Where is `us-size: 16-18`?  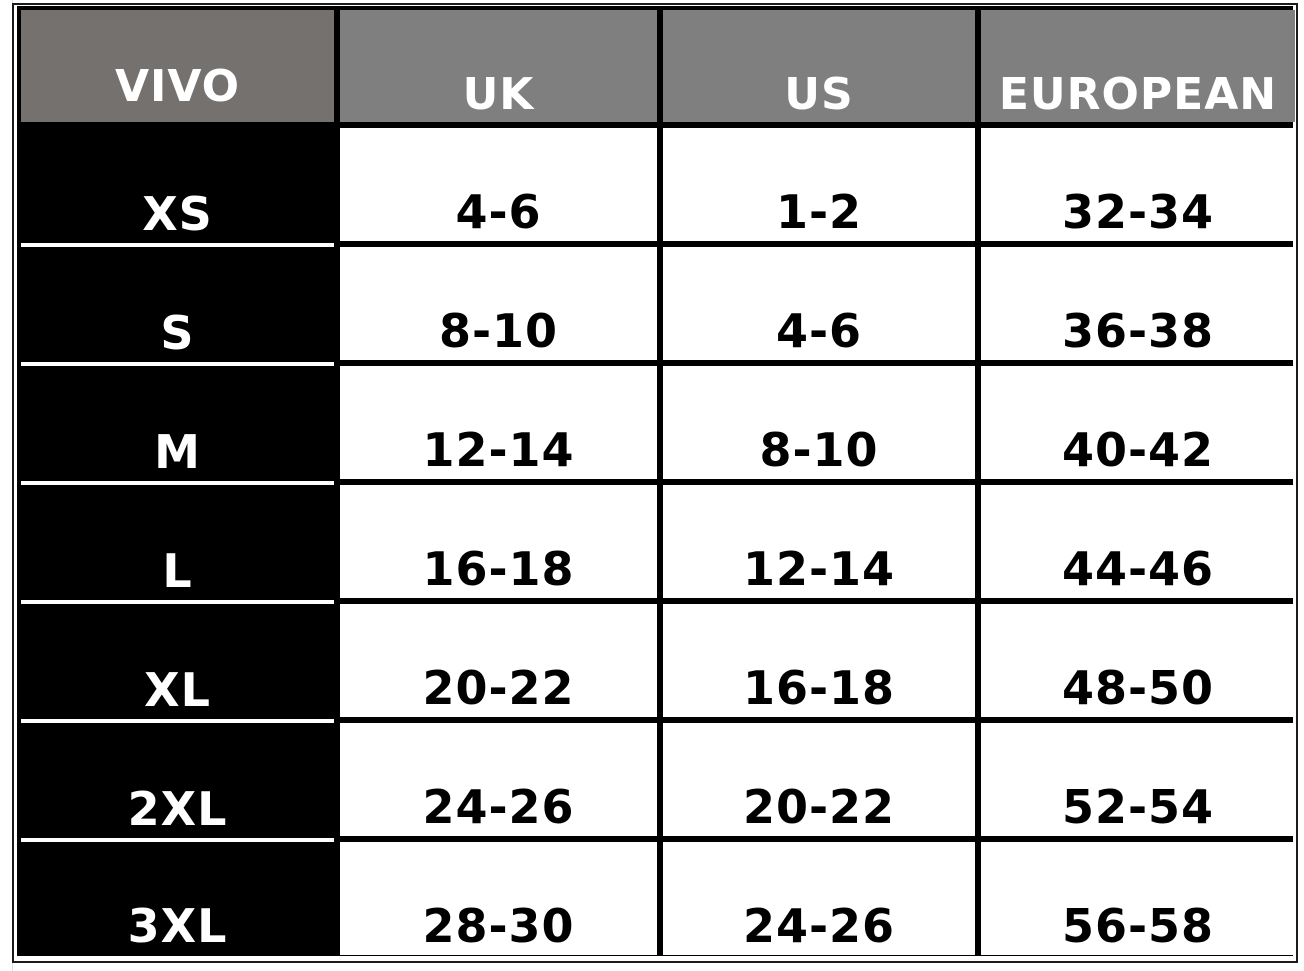 us-size: 16-18 is located at coordinates (819, 660).